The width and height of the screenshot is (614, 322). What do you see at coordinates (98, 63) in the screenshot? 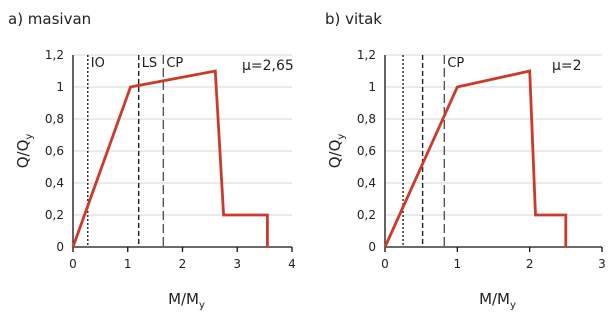
I see `performance-level-label: IO` at bounding box center [98, 63].